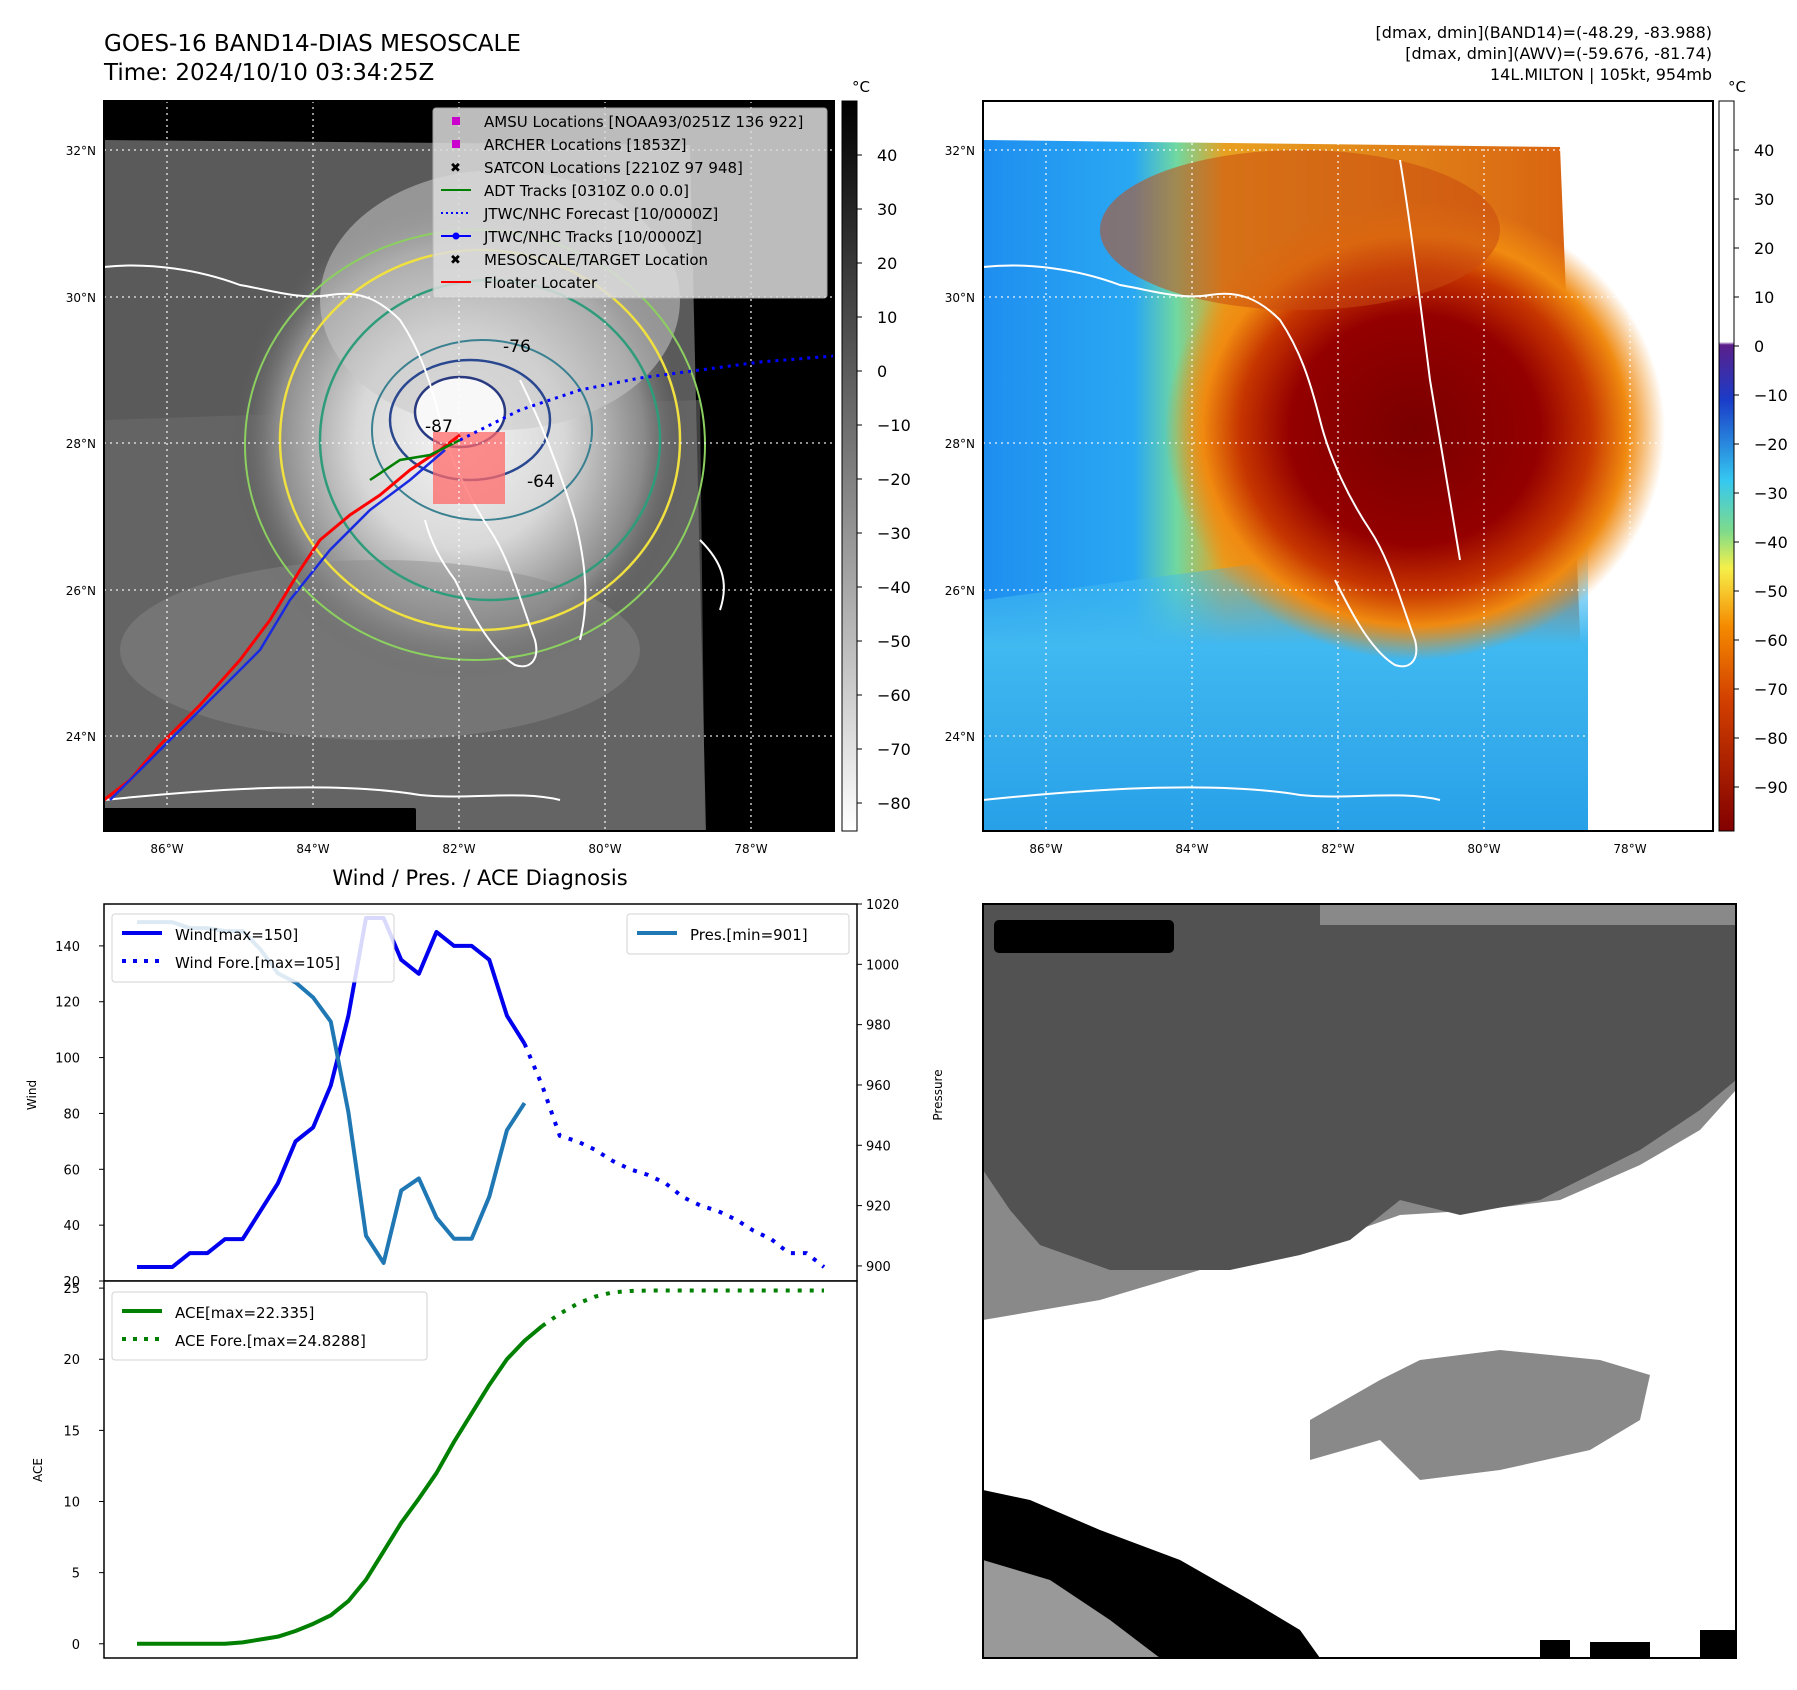 The image size is (1797, 1690). What do you see at coordinates (894, 749) in the screenshot?
I see `left-colorbar-tick: −70` at bounding box center [894, 749].